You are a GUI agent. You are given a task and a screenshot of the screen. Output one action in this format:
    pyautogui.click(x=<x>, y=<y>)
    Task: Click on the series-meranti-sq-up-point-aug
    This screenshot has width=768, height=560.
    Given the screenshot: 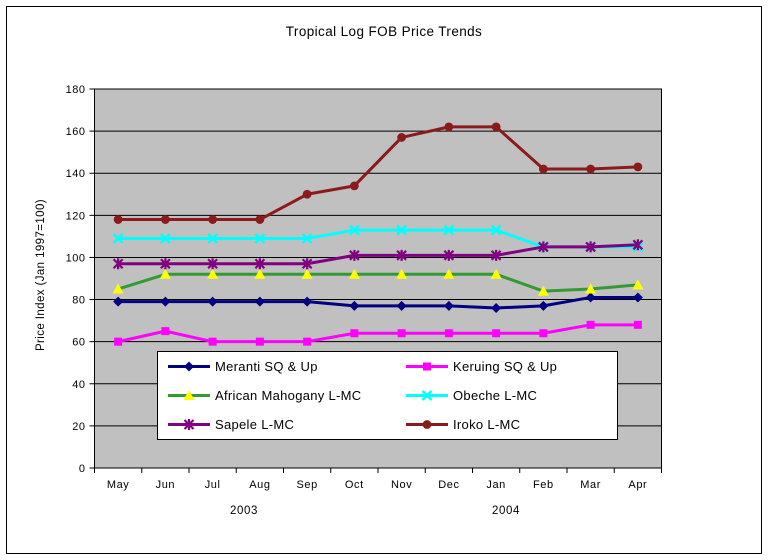 What is the action you would take?
    pyautogui.click(x=259, y=301)
    